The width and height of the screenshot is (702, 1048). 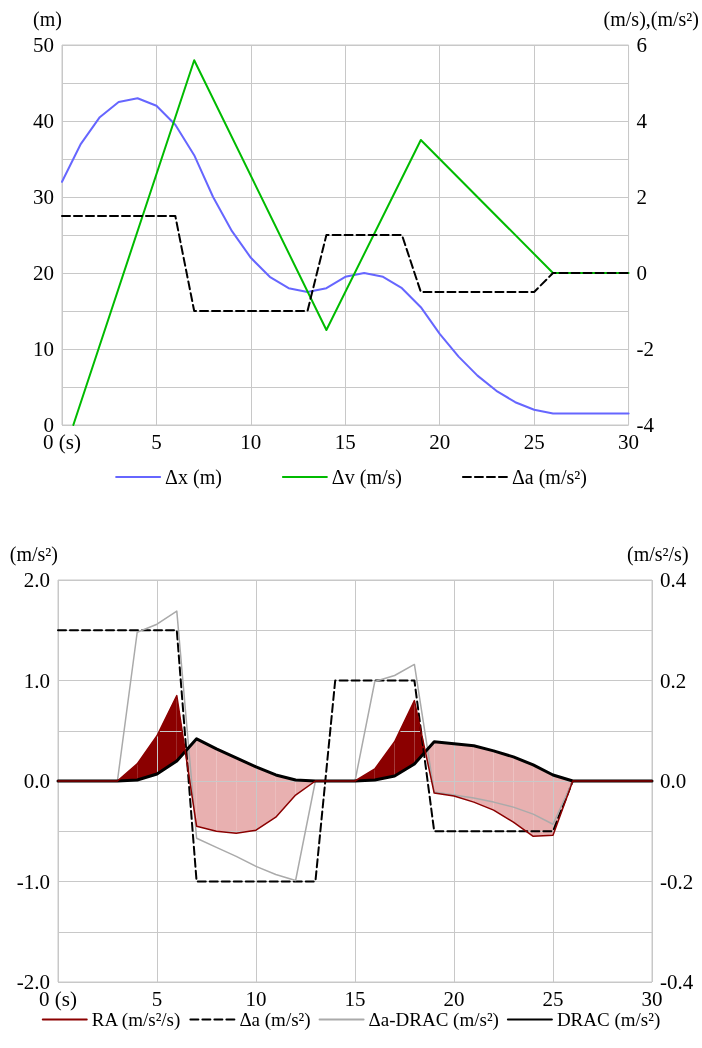 What do you see at coordinates (43, 45) in the screenshot?
I see `y-tick-label: 50` at bounding box center [43, 45].